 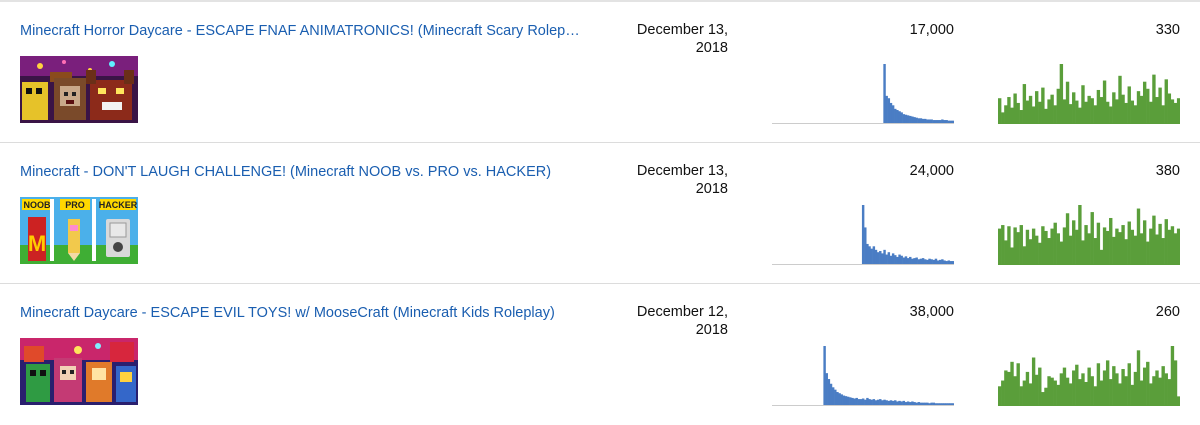 I want to click on views-baseline, so click(x=863, y=264).